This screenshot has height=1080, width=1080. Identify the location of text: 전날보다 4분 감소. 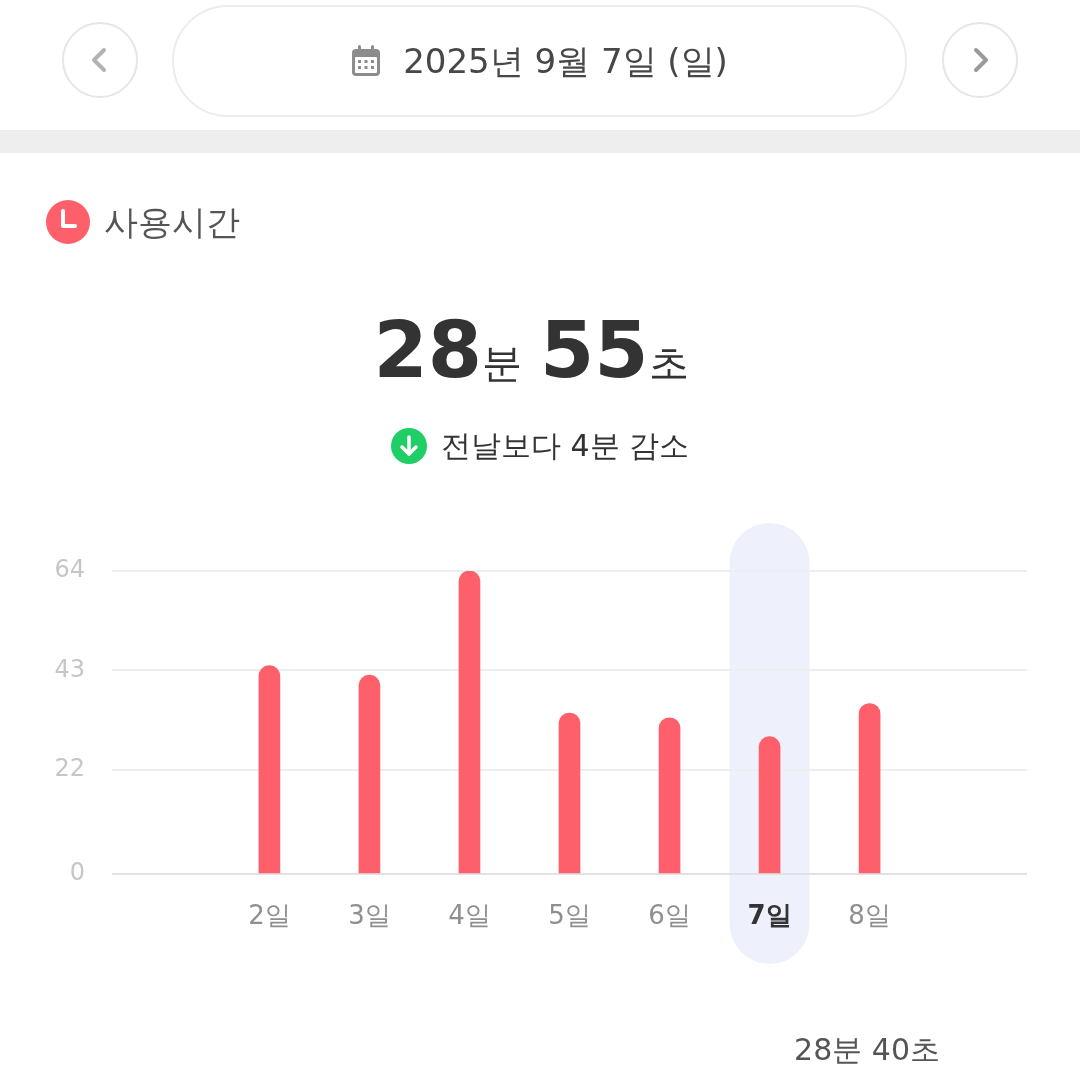
(565, 446).